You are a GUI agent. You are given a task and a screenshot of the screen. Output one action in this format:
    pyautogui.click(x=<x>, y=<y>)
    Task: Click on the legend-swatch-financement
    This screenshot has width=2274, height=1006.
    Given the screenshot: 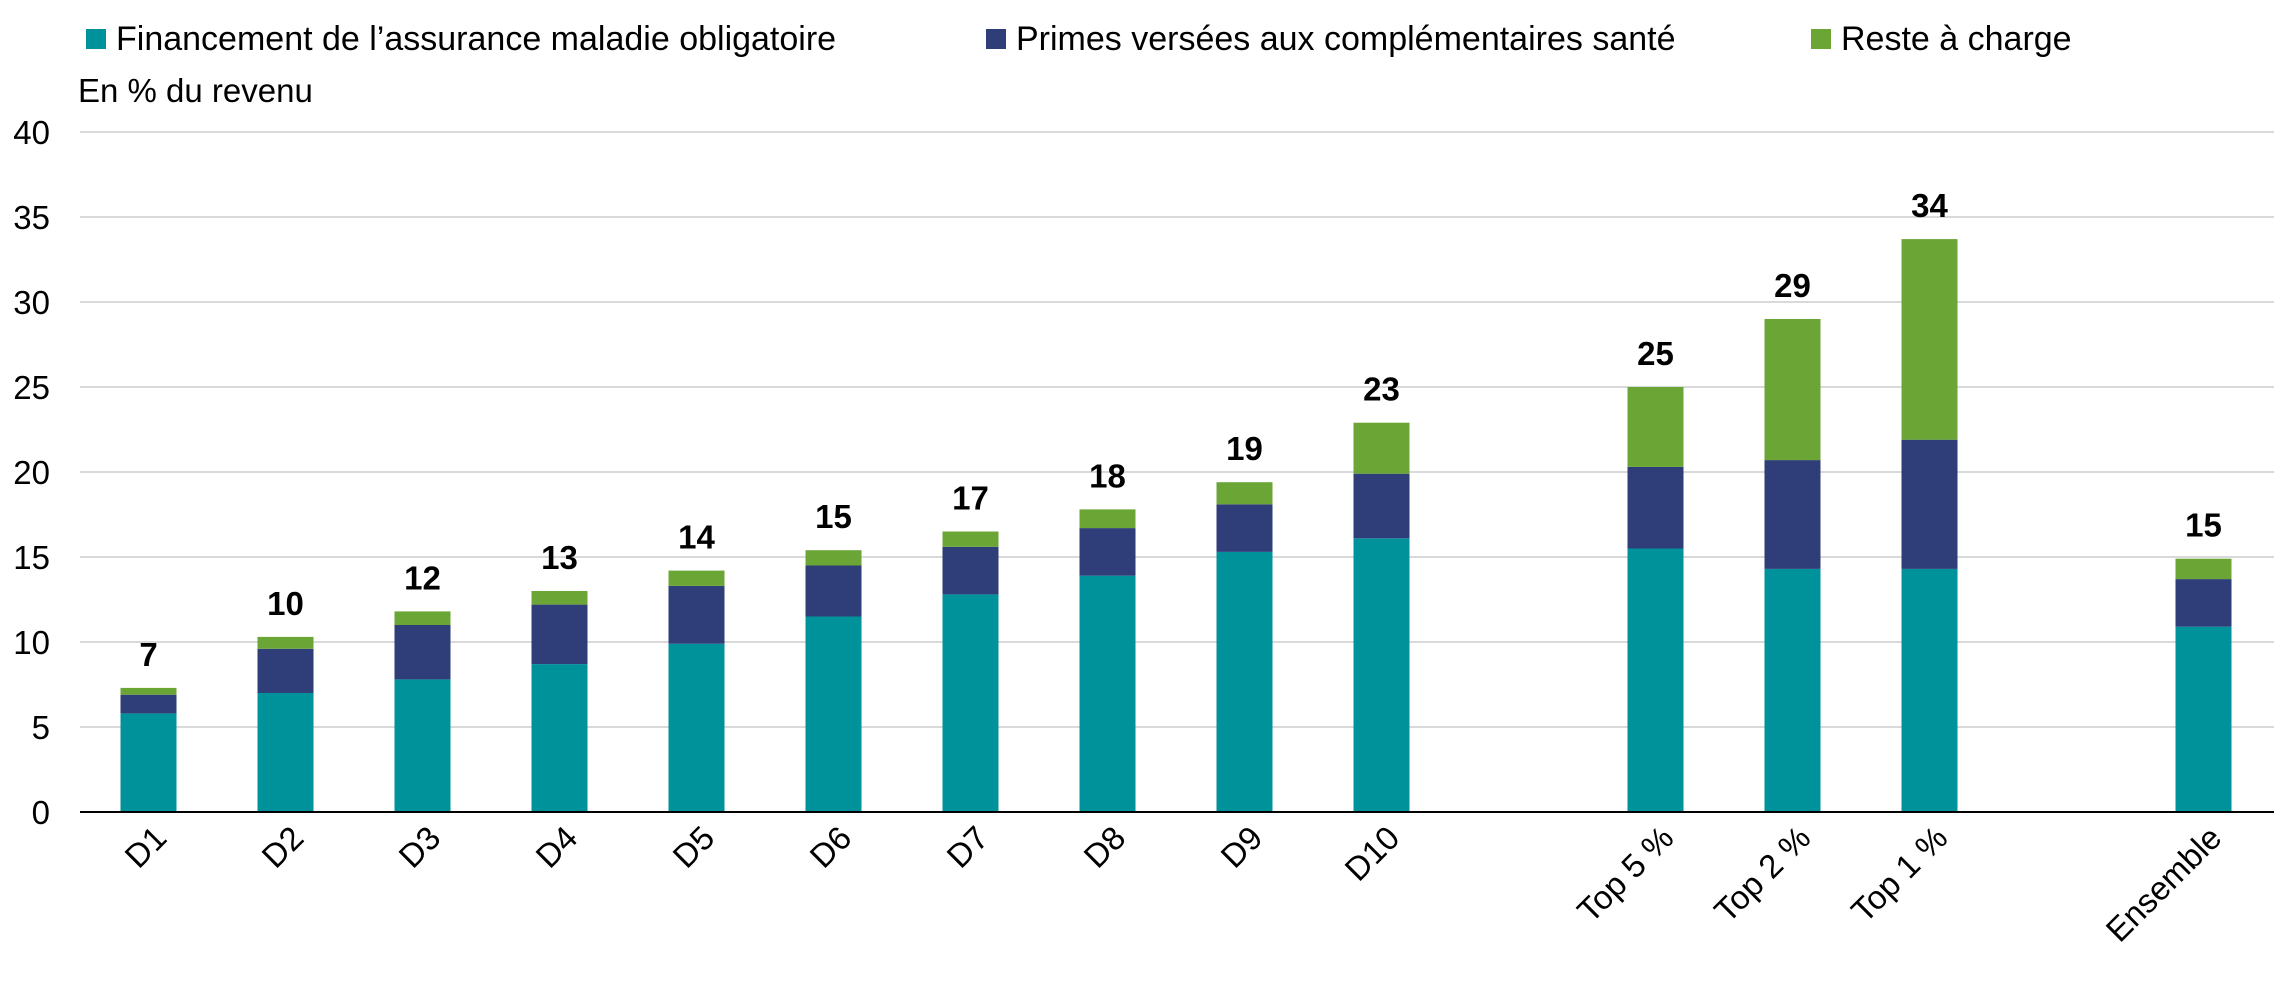 What is the action you would take?
    pyautogui.click(x=96, y=39)
    